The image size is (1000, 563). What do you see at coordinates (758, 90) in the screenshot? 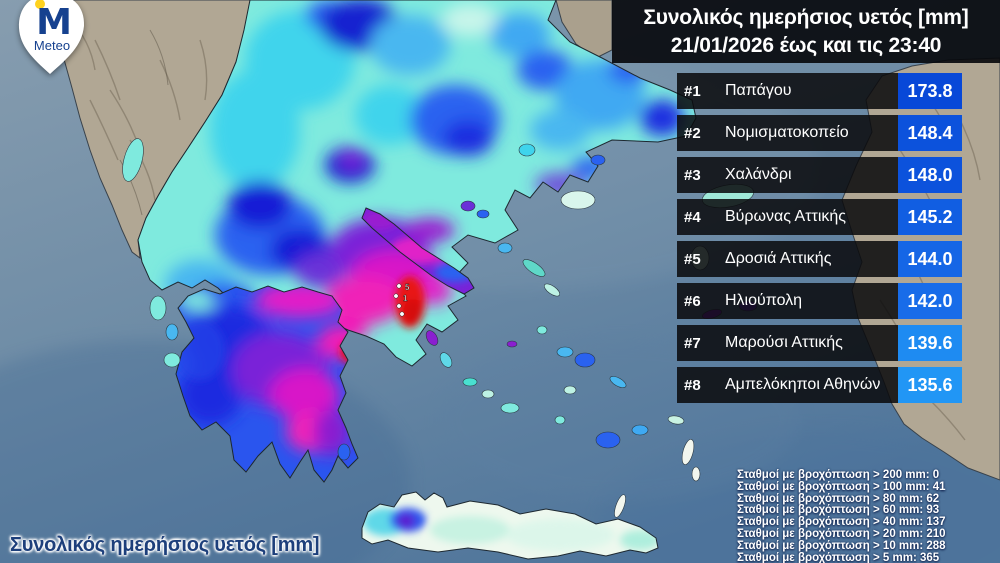
I see `station-name: Παπάγου` at bounding box center [758, 90].